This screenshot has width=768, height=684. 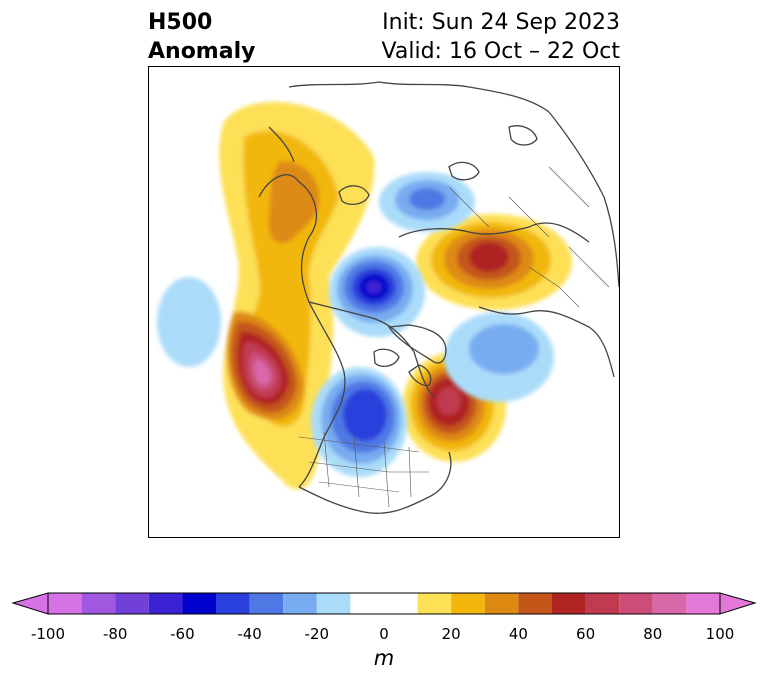 I want to click on colorbar, so click(x=384, y=603).